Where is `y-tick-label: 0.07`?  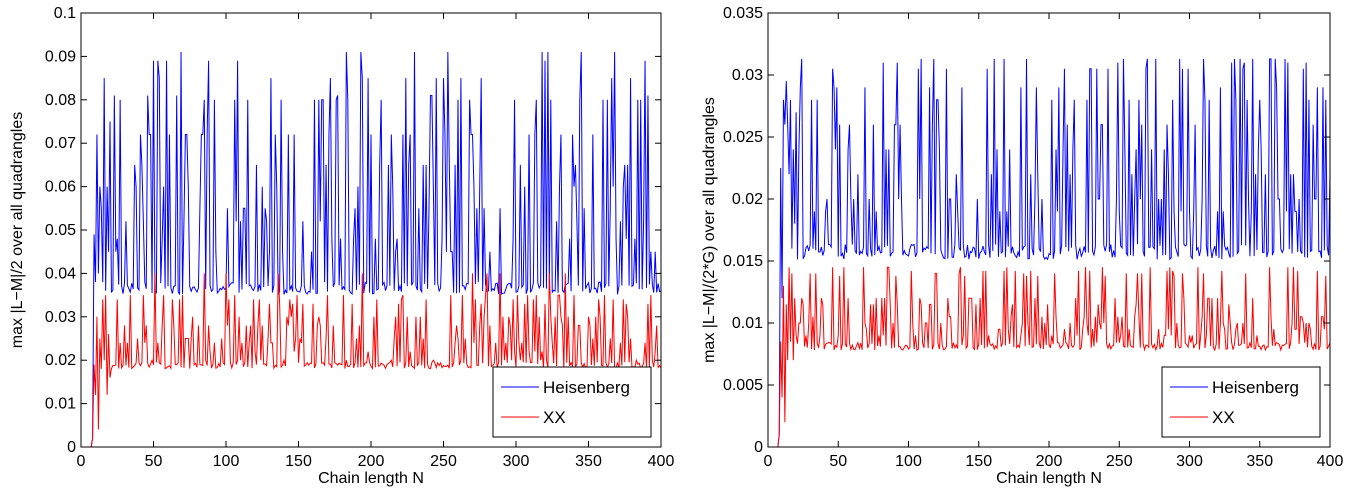 y-tick-label: 0.07 is located at coordinates (60, 143).